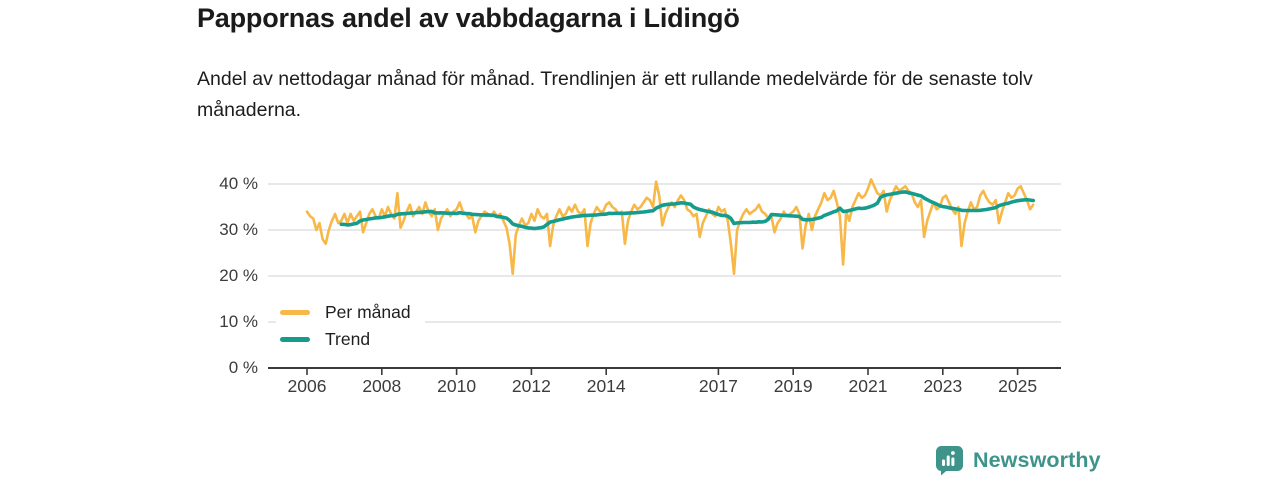 Image resolution: width=1280 pixels, height=480 pixels. I want to click on legend-item-per-manad: Per månad, so click(345, 312).